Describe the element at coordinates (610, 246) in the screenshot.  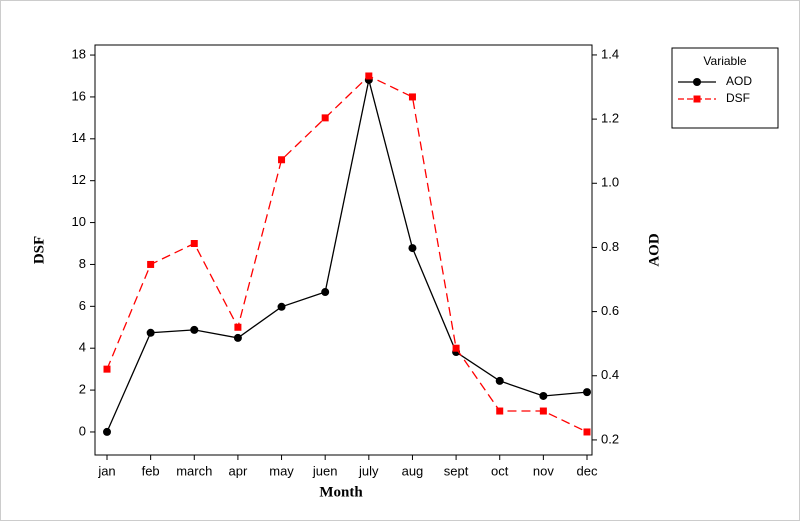
I see `y2-tick-label: 0.8` at that location.